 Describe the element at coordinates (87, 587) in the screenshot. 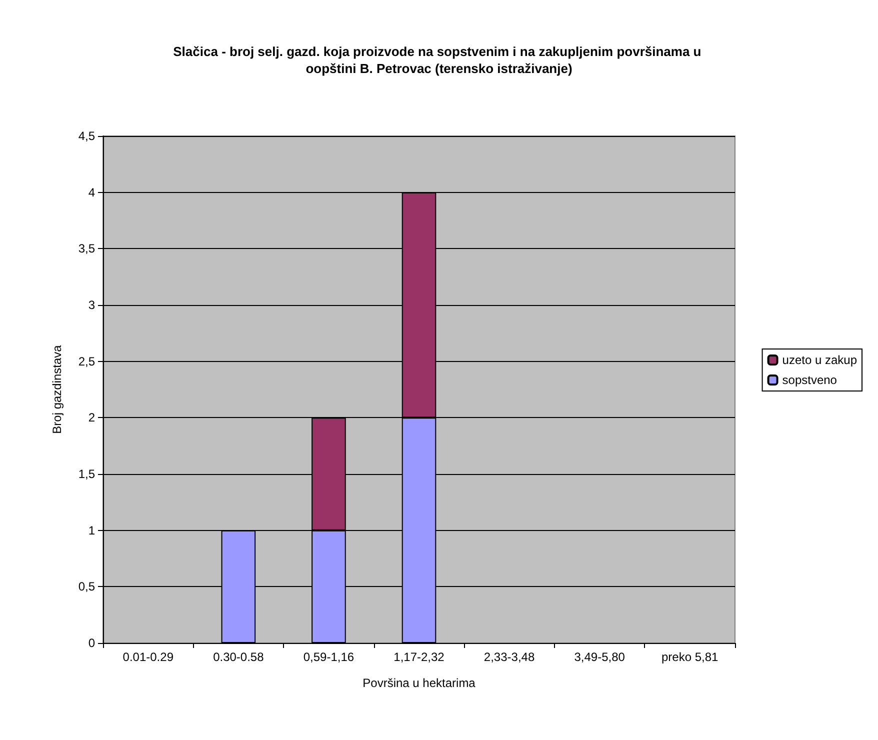

I see `y-tick-label: 0,5` at that location.